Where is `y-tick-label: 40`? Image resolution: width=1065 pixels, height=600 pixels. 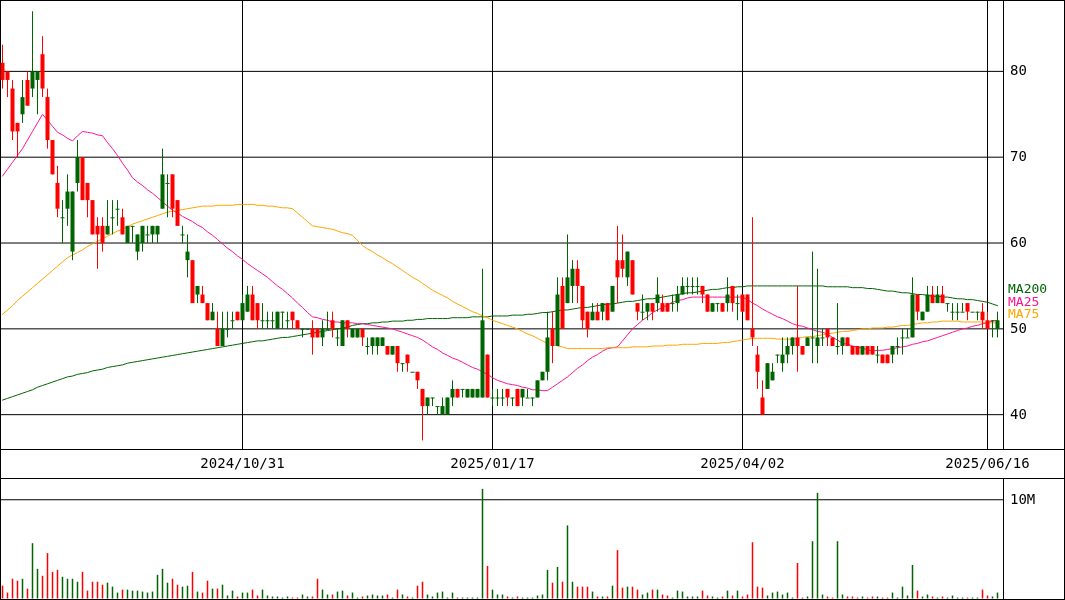 y-tick-label: 40 is located at coordinates (1018, 413).